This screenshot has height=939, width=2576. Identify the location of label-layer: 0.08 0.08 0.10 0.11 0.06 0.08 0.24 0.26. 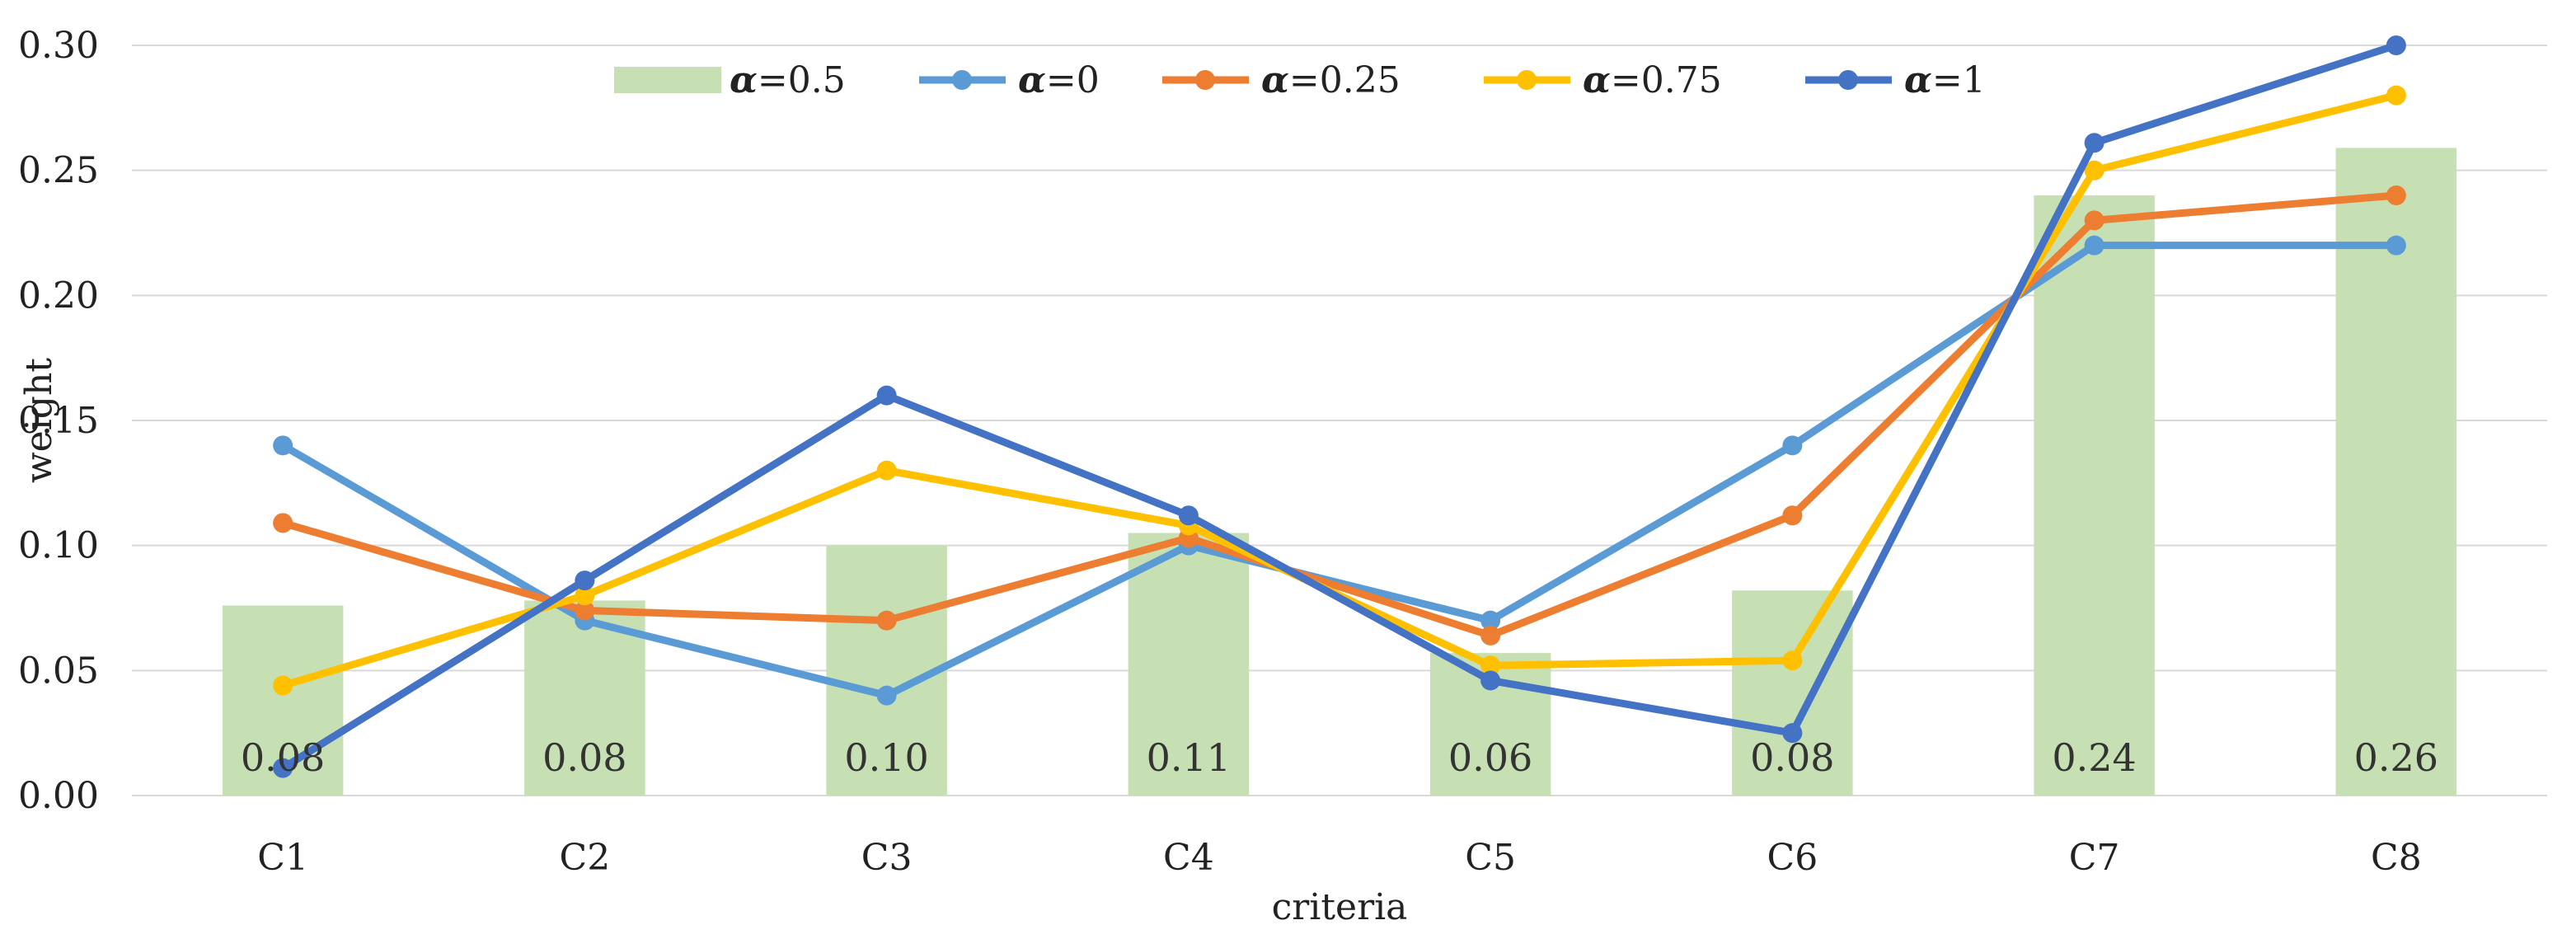
(1340, 757).